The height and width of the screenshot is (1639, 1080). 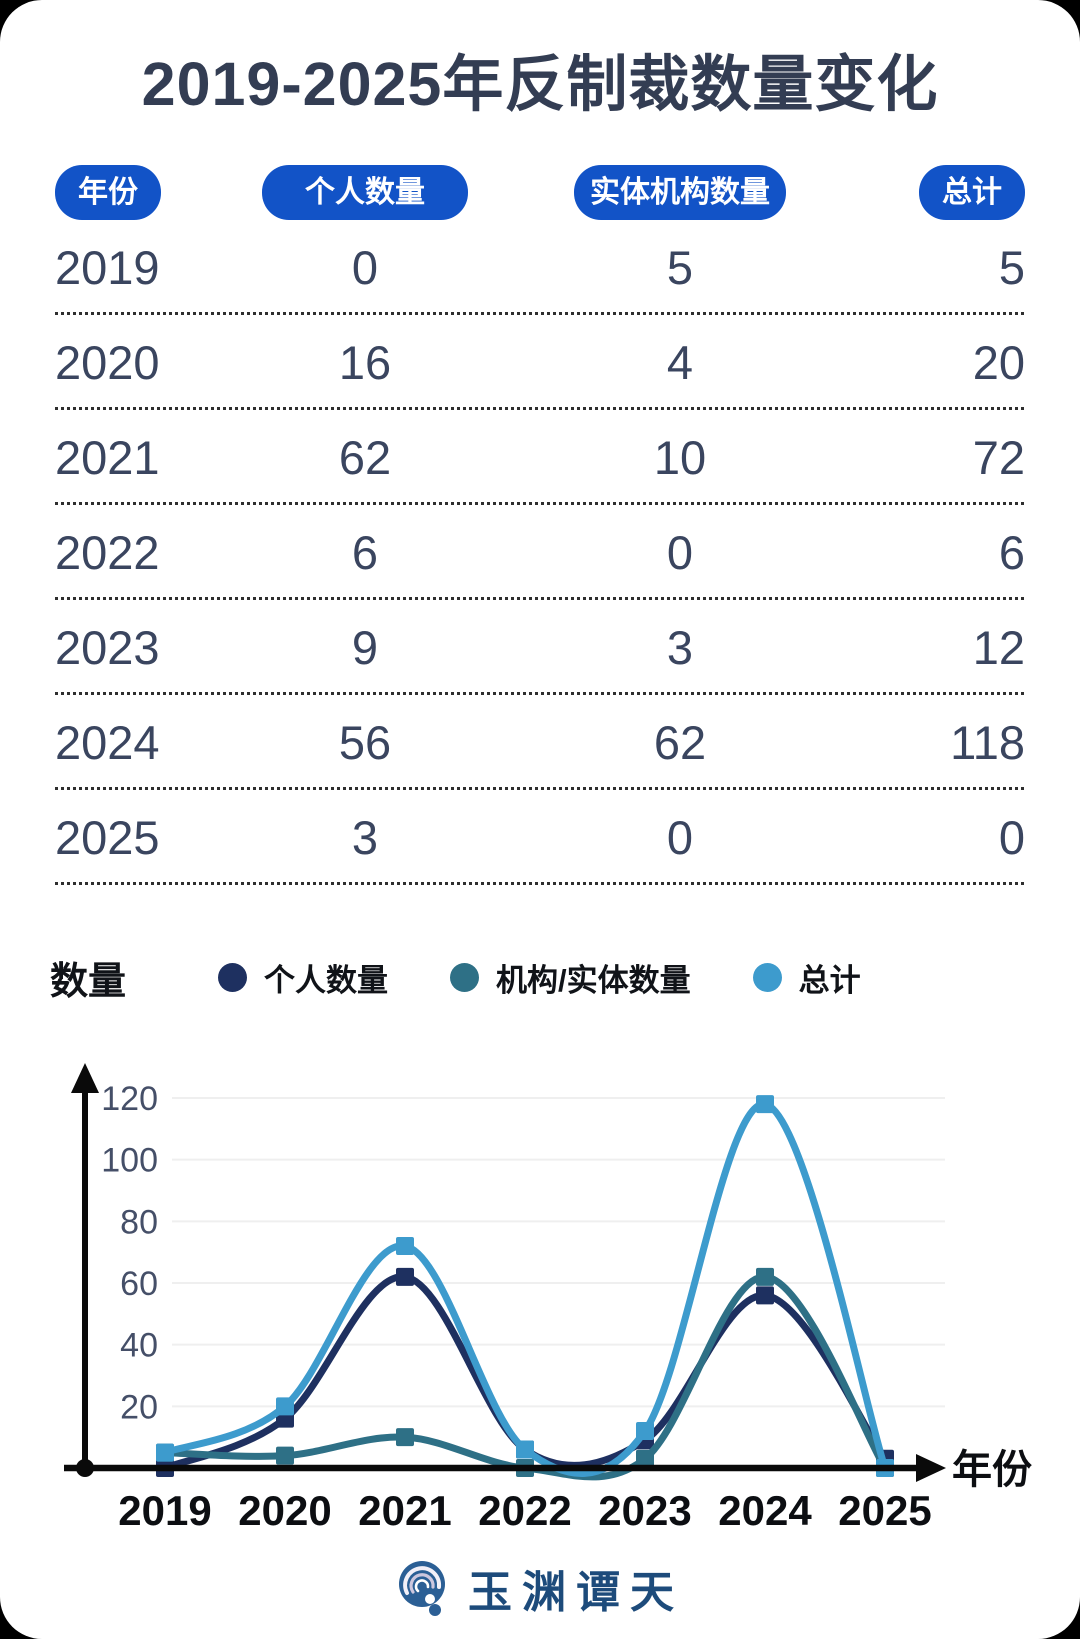 What do you see at coordinates (972, 192) in the screenshot?
I see `header-pill-total: 总计` at bounding box center [972, 192].